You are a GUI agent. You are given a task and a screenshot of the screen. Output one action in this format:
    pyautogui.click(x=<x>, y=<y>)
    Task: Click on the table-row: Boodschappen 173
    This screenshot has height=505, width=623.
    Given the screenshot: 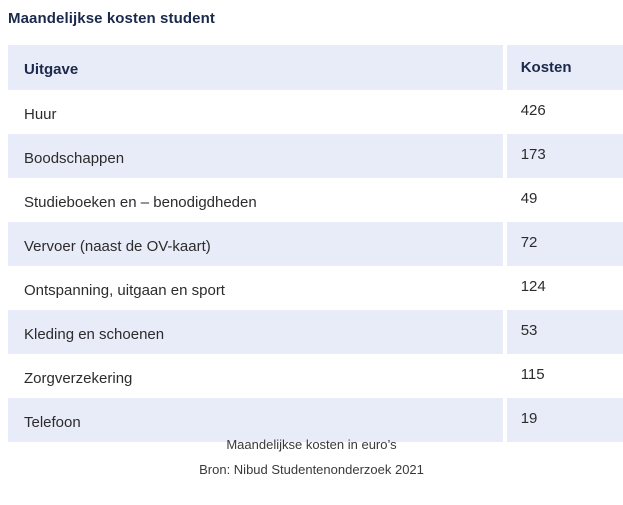 What is the action you would take?
    pyautogui.click(x=315, y=156)
    